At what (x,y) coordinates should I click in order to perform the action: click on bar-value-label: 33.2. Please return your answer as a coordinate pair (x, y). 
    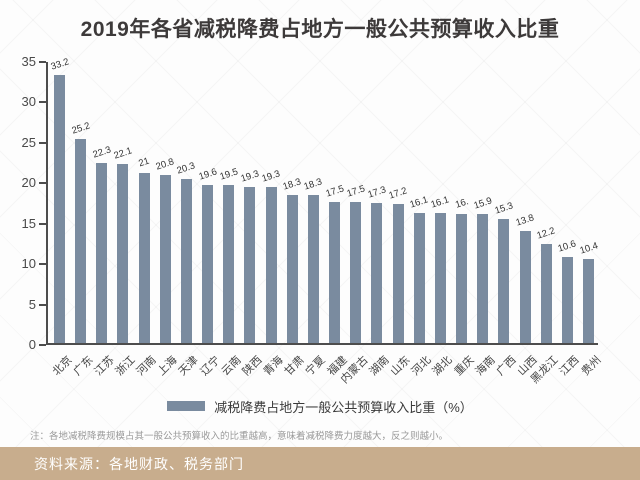
    Looking at the image, I should click on (59, 64).